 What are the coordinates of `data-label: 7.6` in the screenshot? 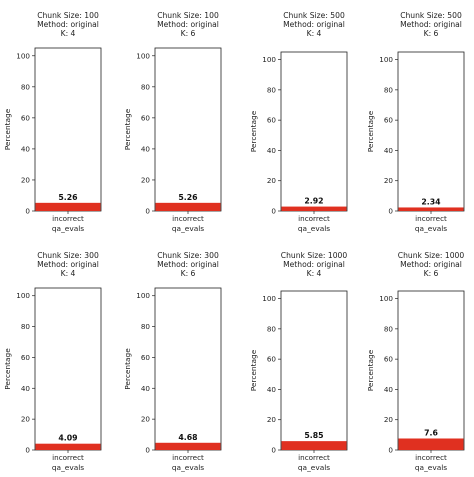 It's located at (431, 432).